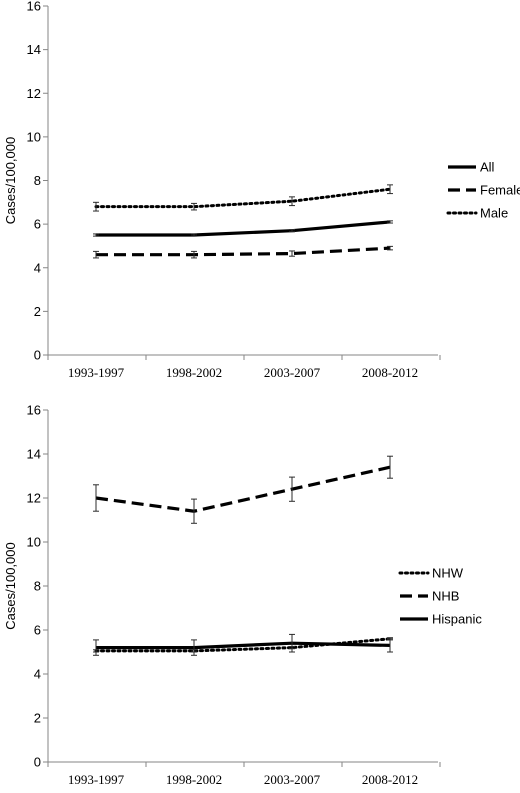 The height and width of the screenshot is (793, 520). I want to click on series-line-all, so click(243, 228).